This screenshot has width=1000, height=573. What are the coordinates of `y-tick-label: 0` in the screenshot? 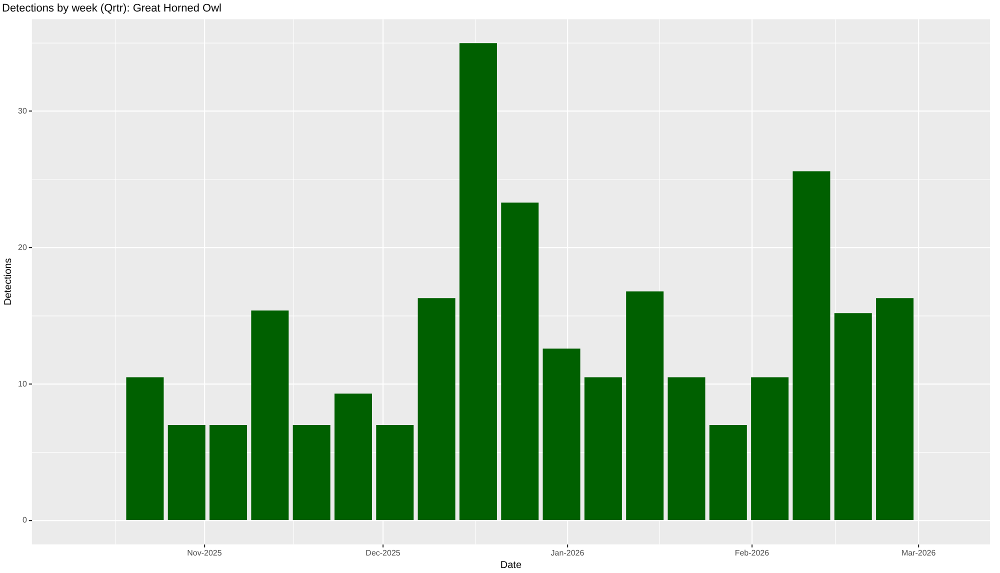 It's located at (25, 520).